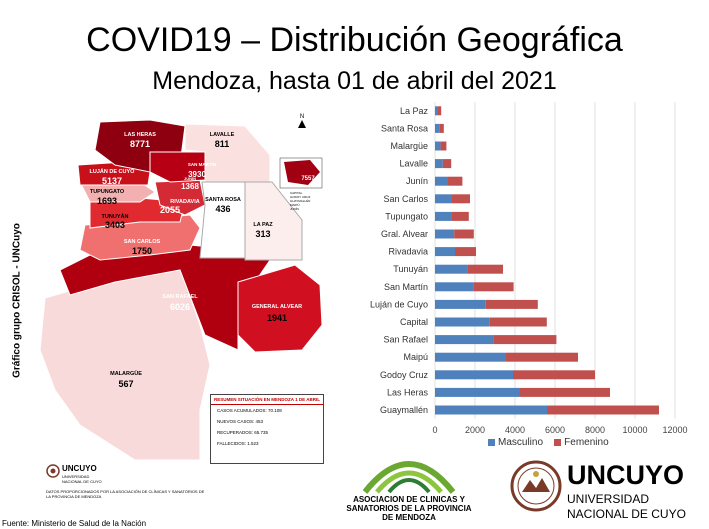 The height and width of the screenshot is (529, 709). I want to click on map-label-value: 1941, so click(277, 318).